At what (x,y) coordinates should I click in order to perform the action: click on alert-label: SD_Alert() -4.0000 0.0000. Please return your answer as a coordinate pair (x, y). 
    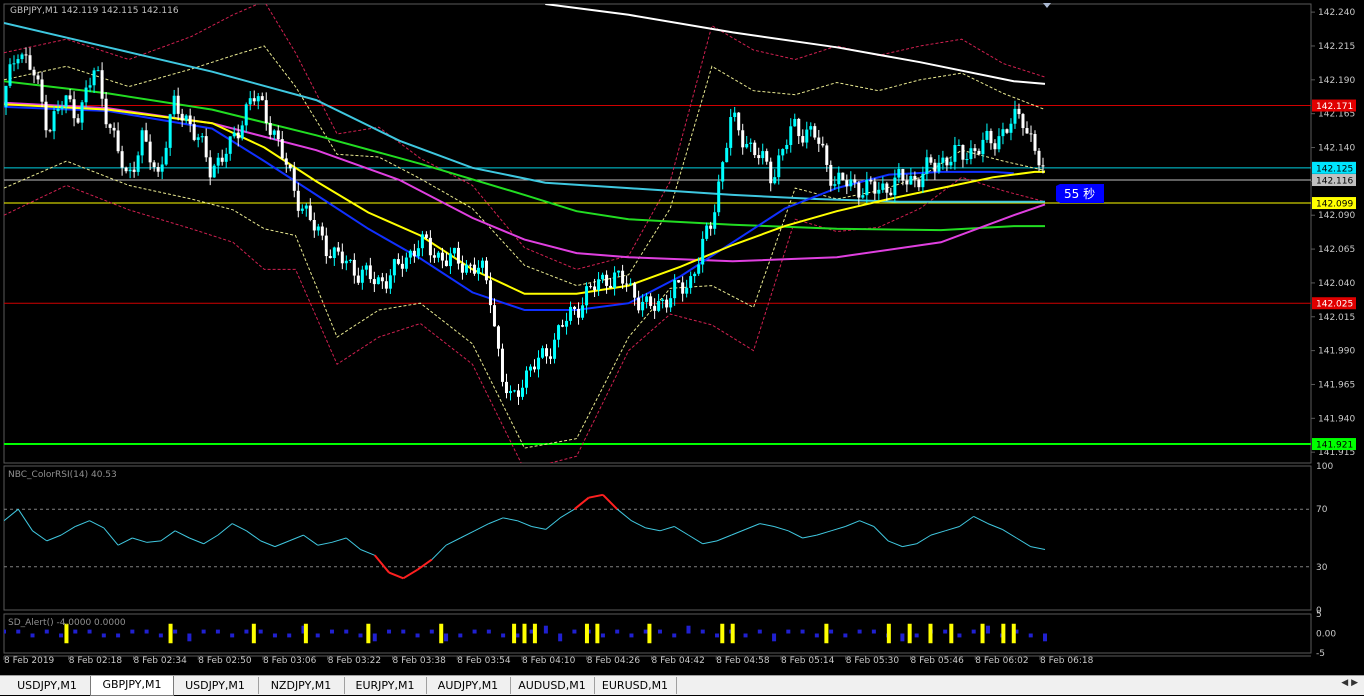
    Looking at the image, I should click on (67, 623).